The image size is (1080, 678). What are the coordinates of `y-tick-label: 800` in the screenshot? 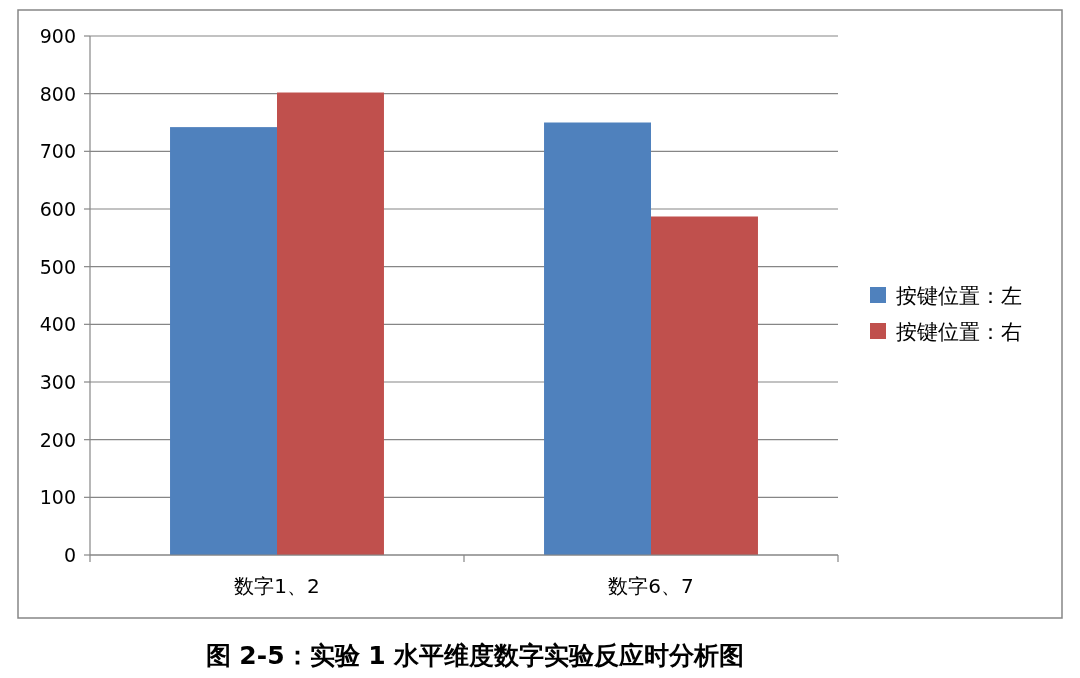 It's located at (57, 93).